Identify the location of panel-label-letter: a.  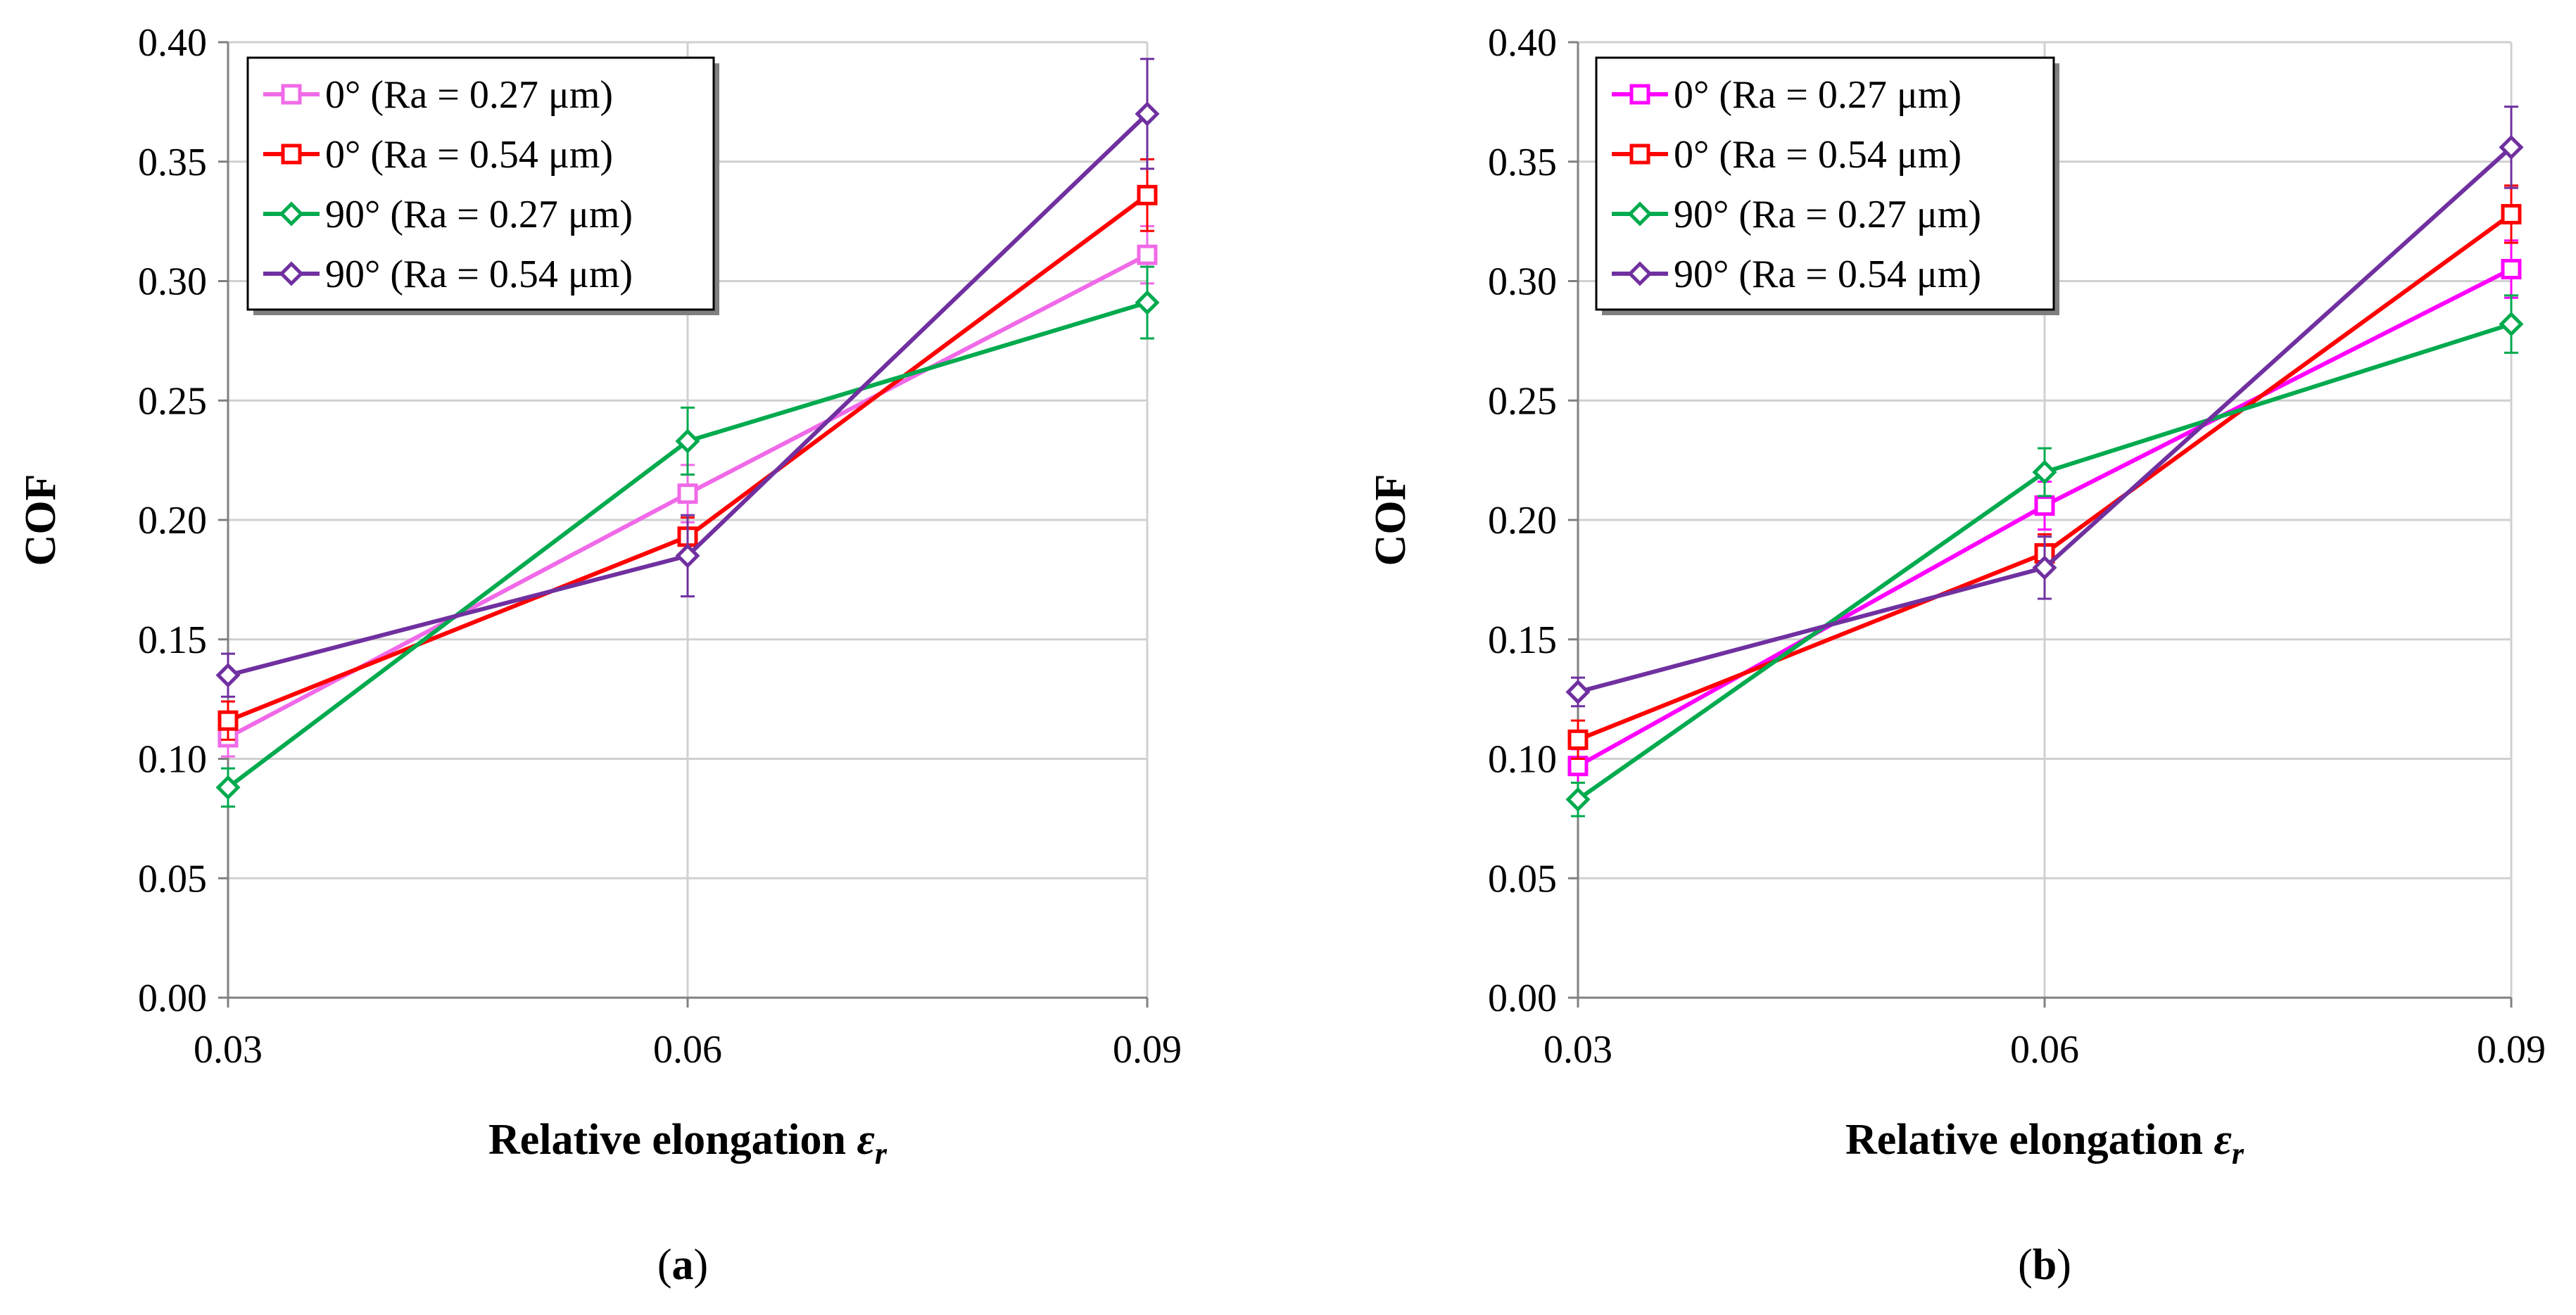
(683, 1265).